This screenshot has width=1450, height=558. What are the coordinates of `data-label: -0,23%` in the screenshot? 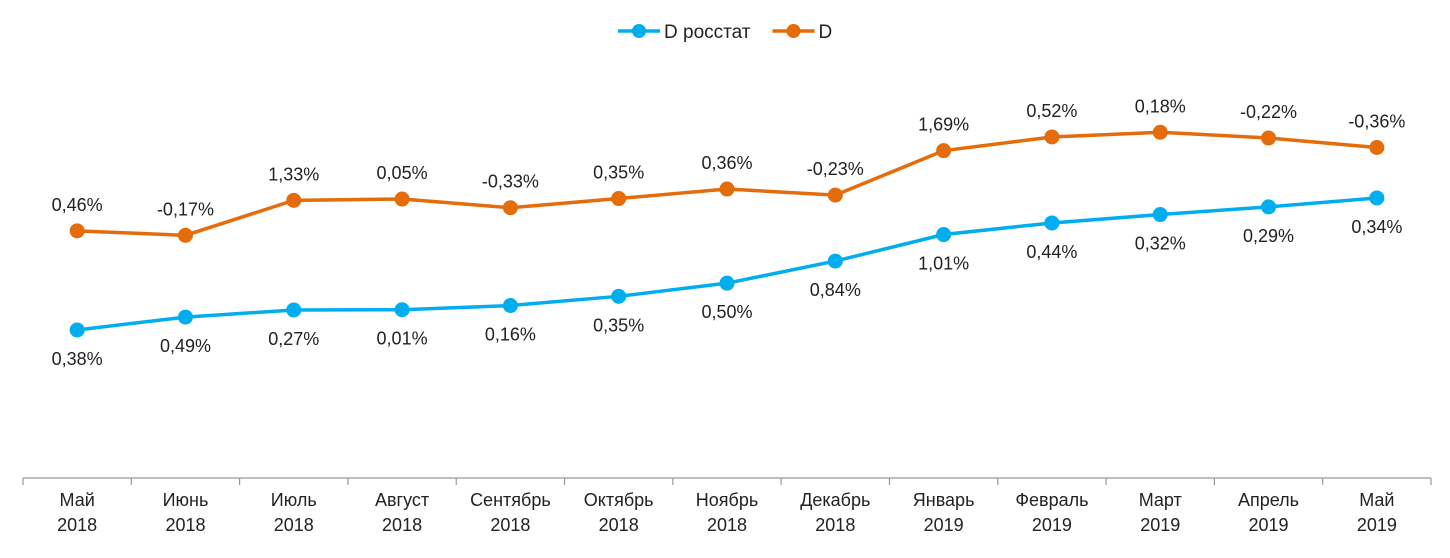 It's located at (835, 169).